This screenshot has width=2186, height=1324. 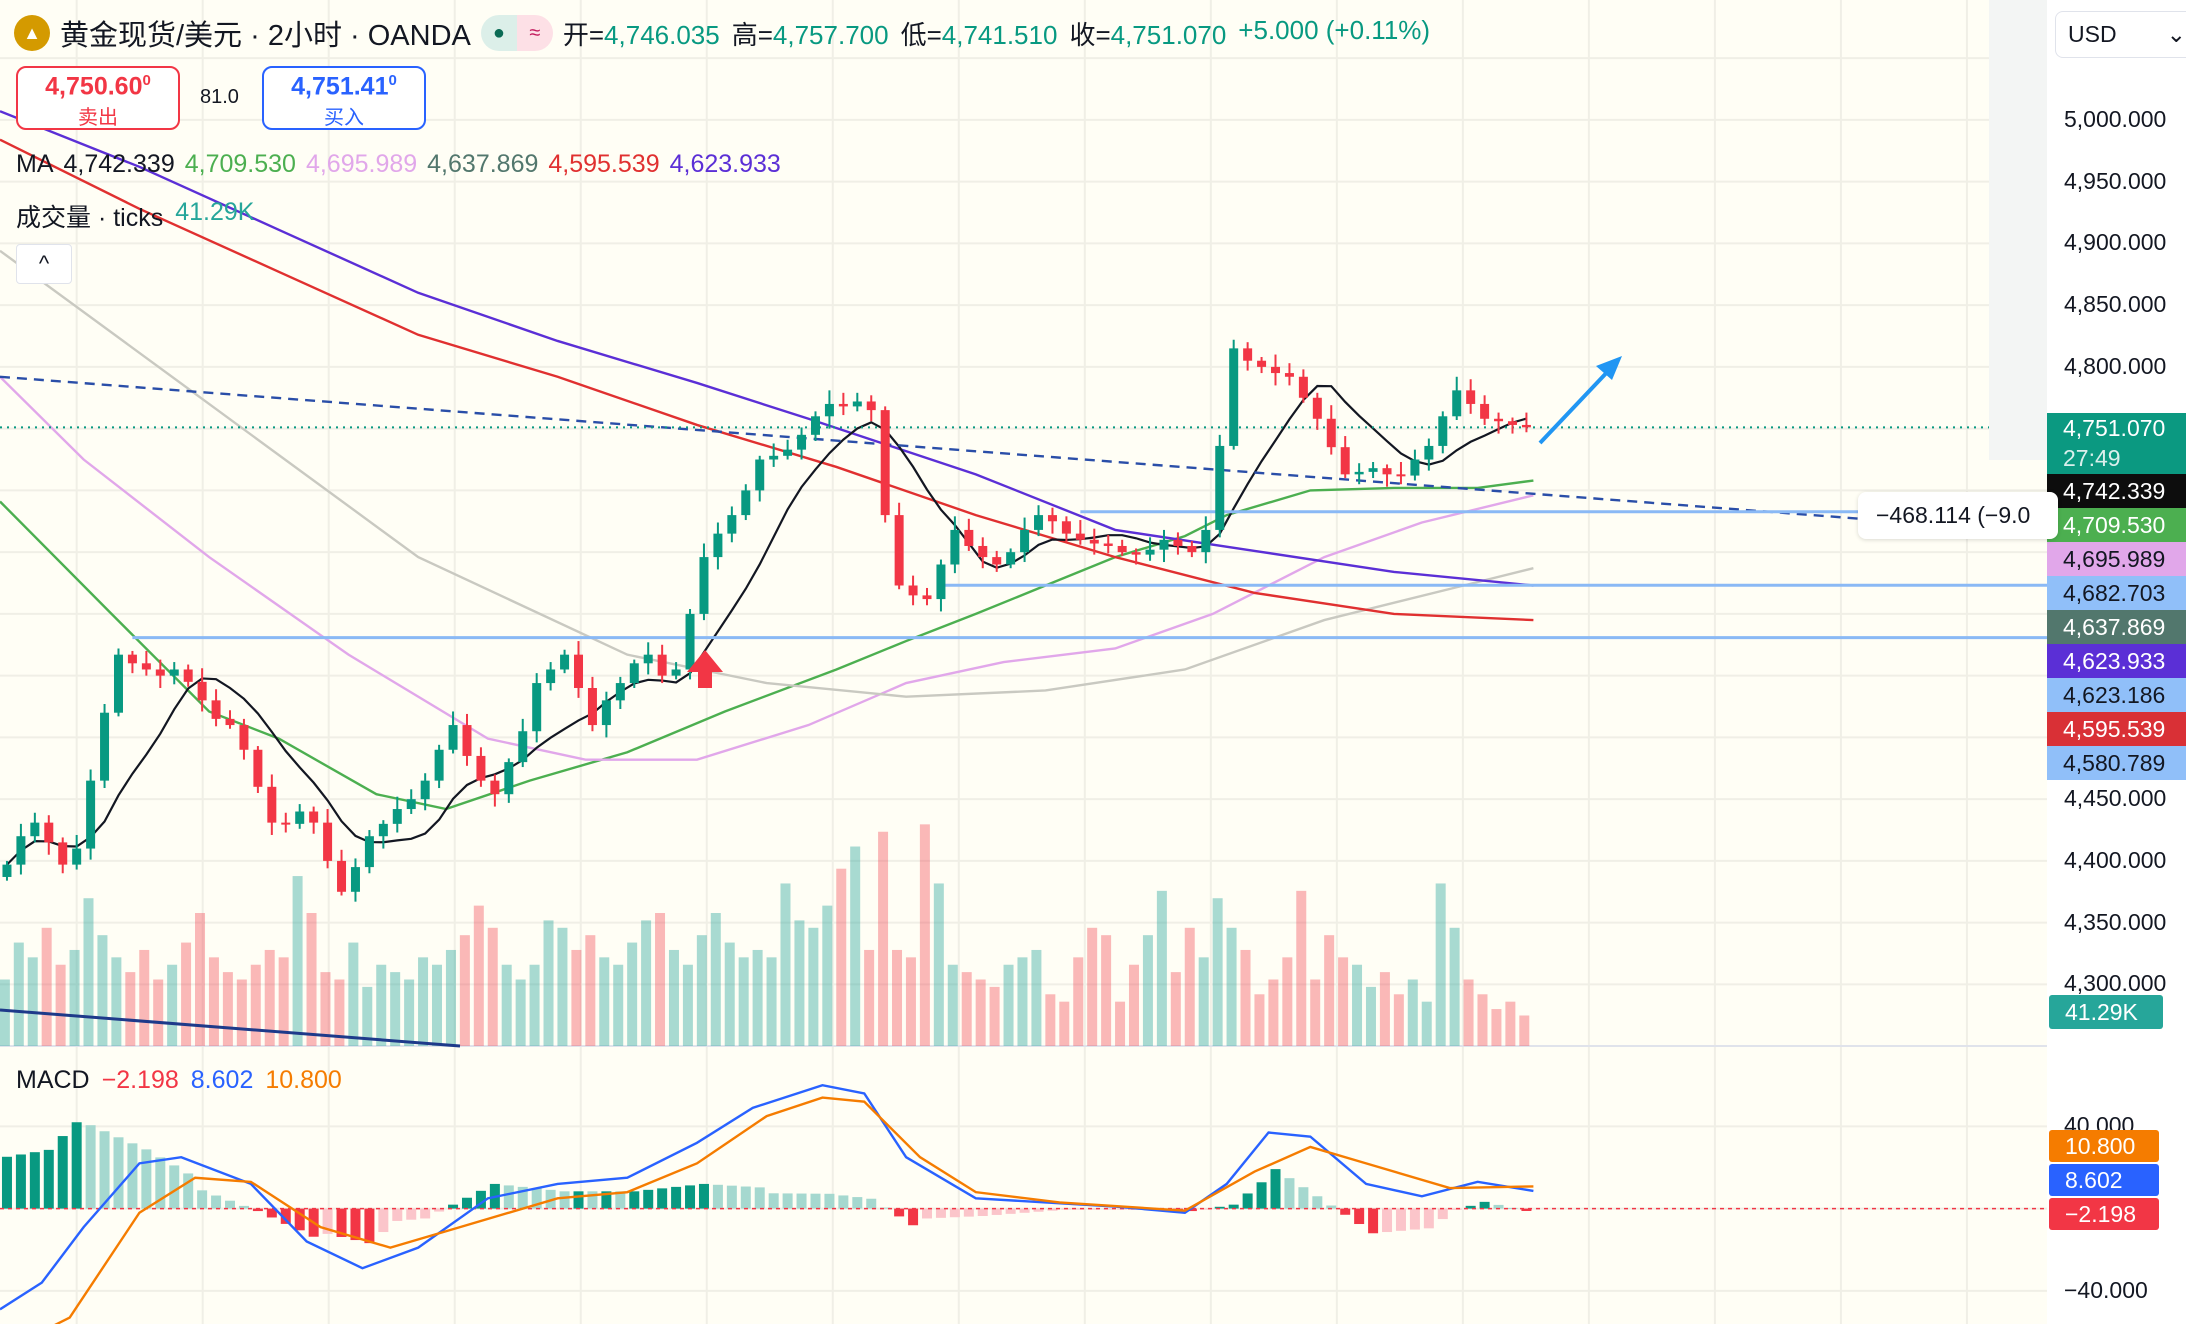 What do you see at coordinates (361, 164) in the screenshot?
I see `ma3-value: 4,695.989` at bounding box center [361, 164].